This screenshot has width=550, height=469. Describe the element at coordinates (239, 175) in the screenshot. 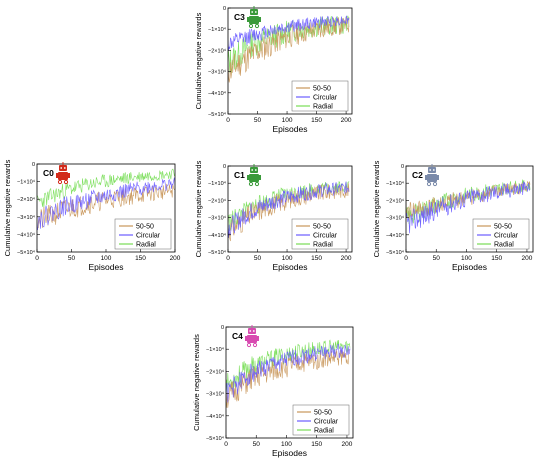

I see `panel-label: C1` at that location.